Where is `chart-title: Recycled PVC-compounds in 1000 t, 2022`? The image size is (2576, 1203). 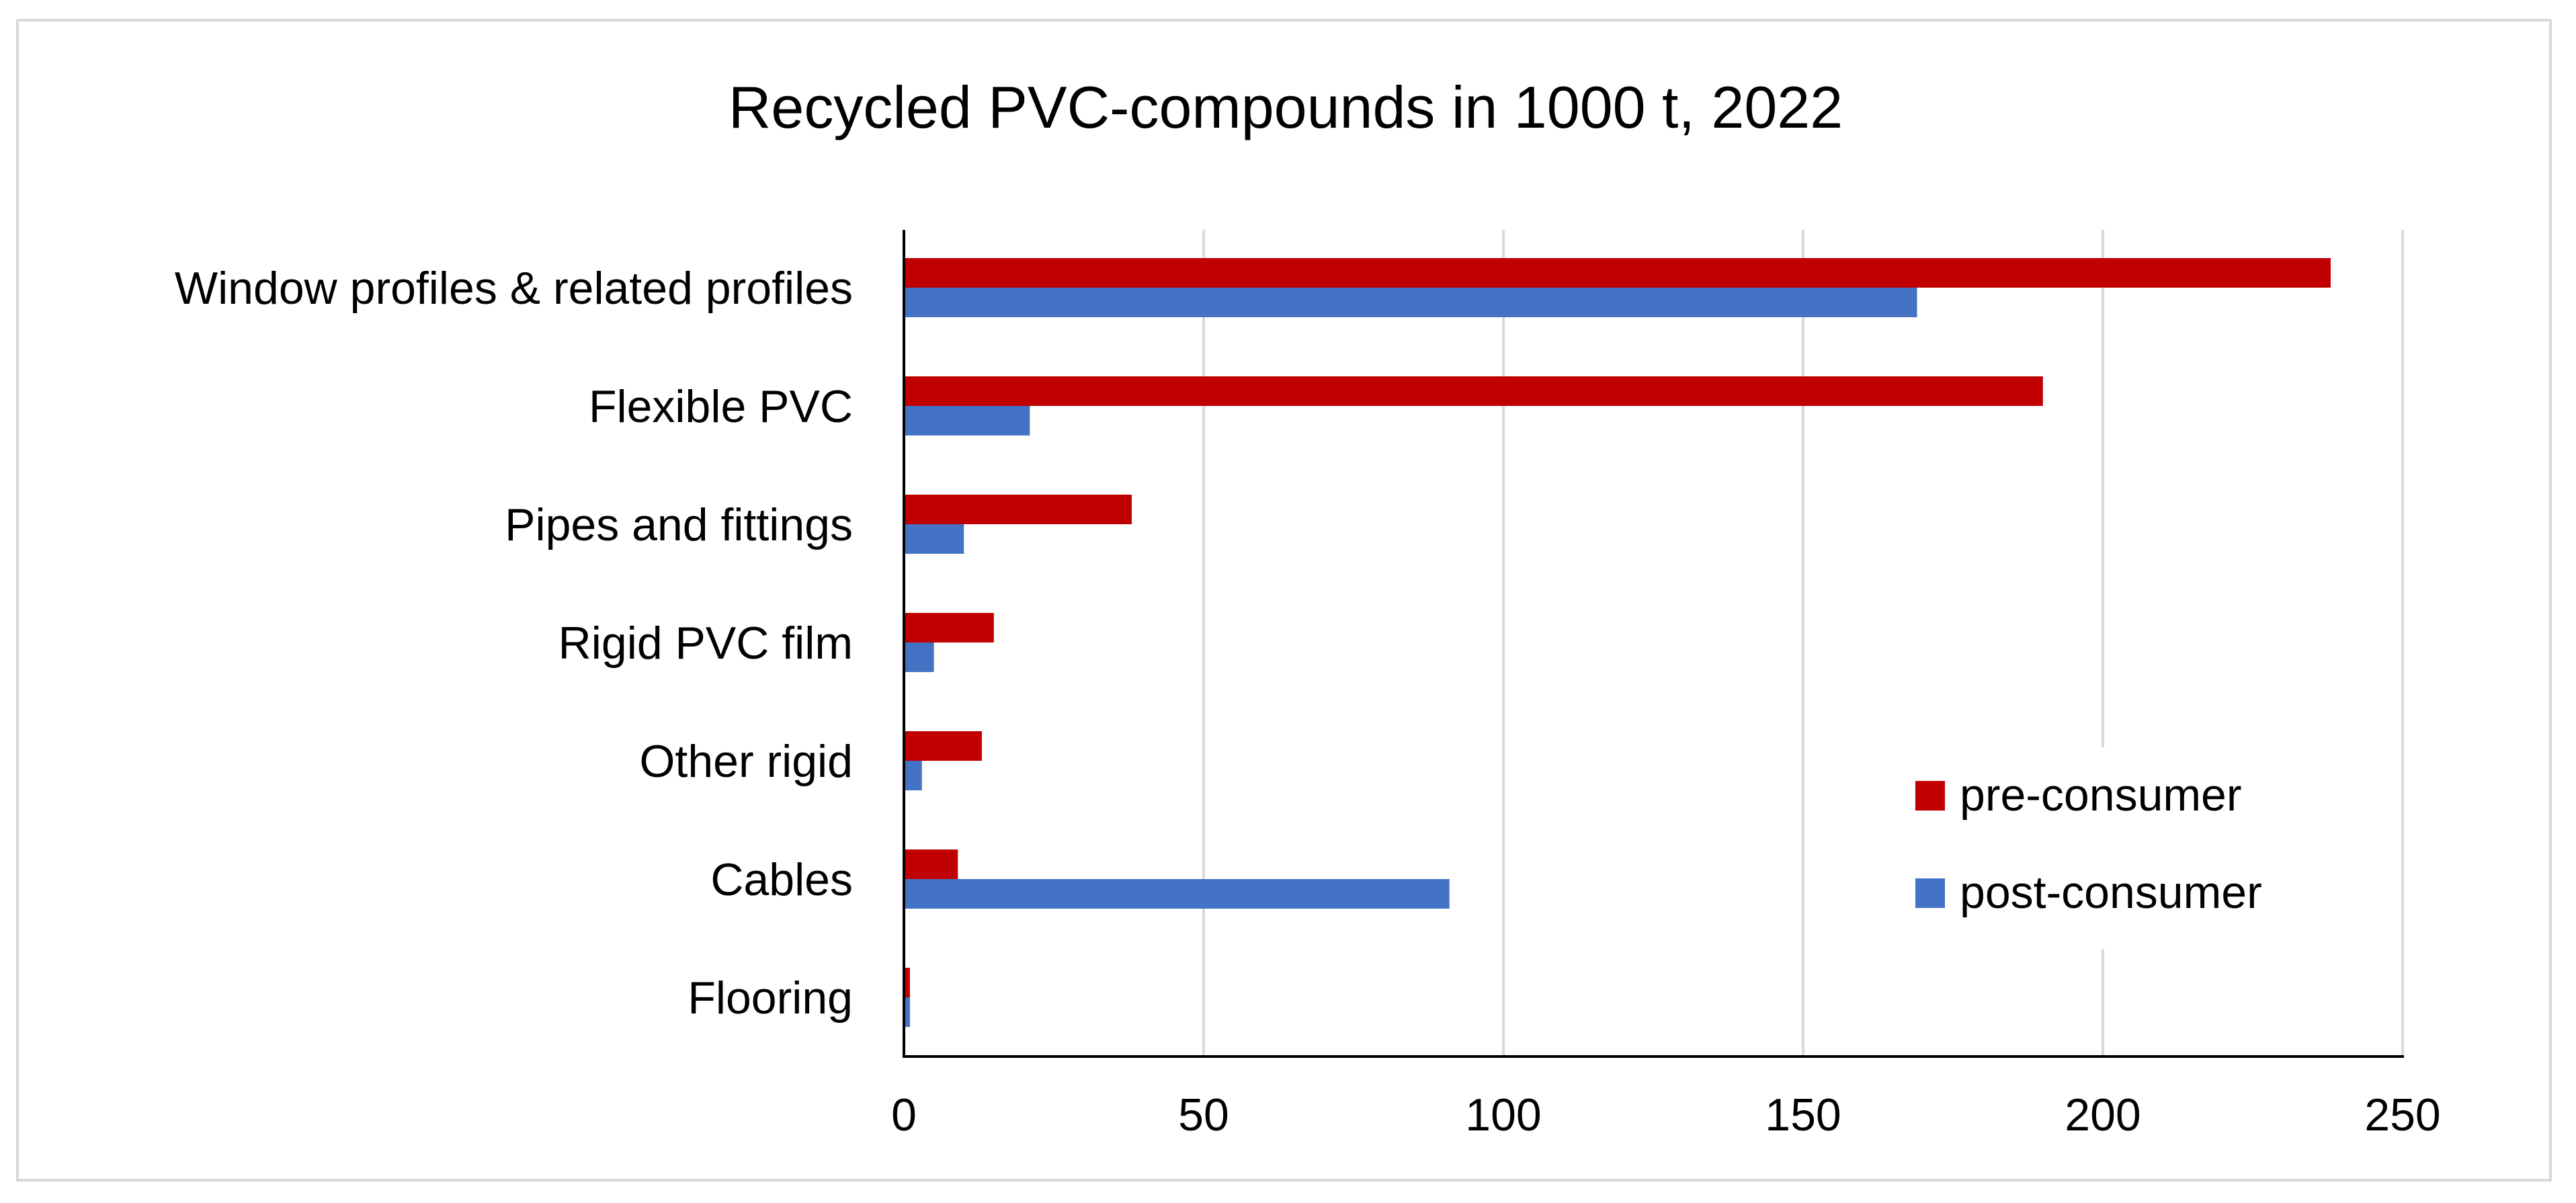
chart-title: Recycled PVC-compounds in 1000 t, 2022 is located at coordinates (1286, 107).